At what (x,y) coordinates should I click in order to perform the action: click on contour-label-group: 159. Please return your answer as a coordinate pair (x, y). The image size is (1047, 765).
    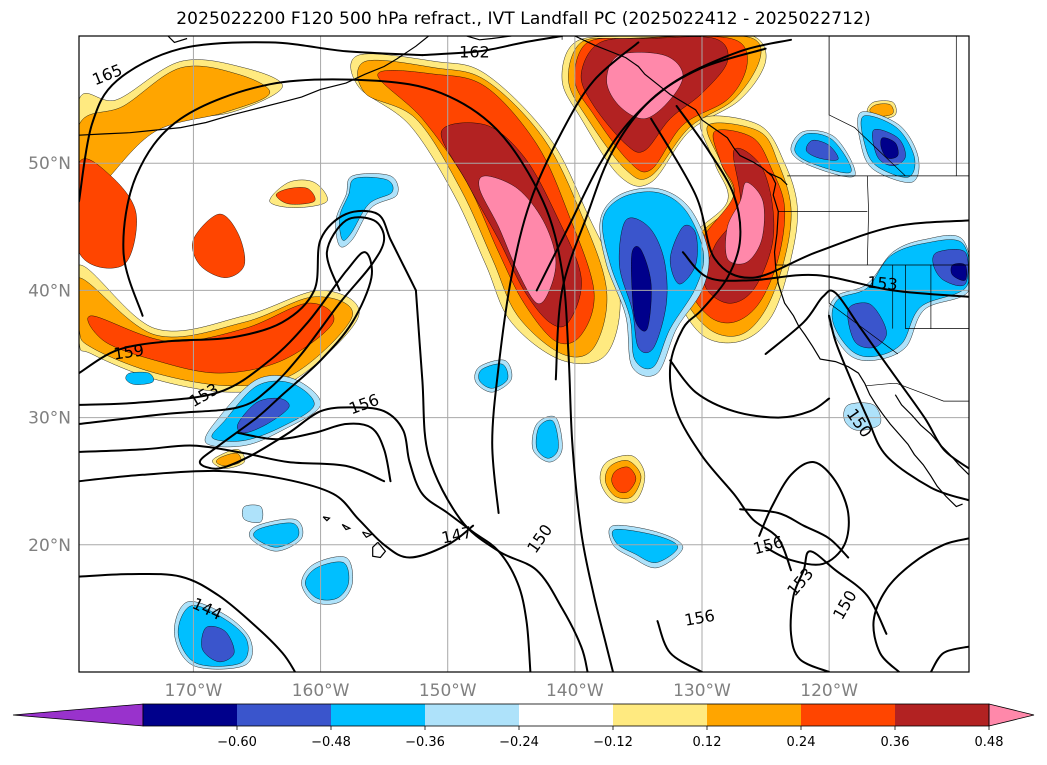
    Looking at the image, I should click on (128, 351).